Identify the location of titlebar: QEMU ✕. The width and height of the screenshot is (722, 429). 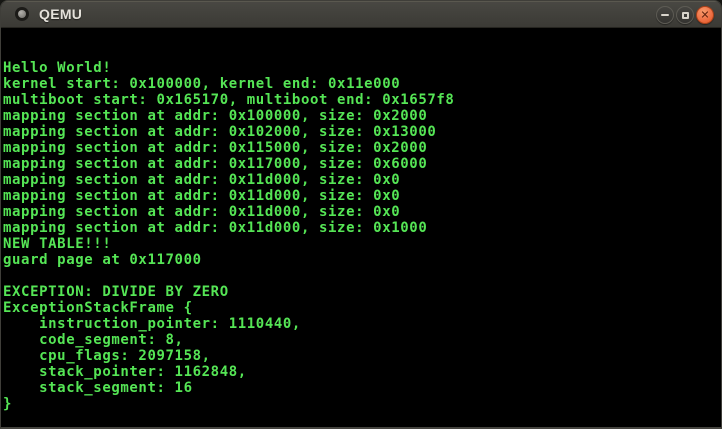
(361, 14).